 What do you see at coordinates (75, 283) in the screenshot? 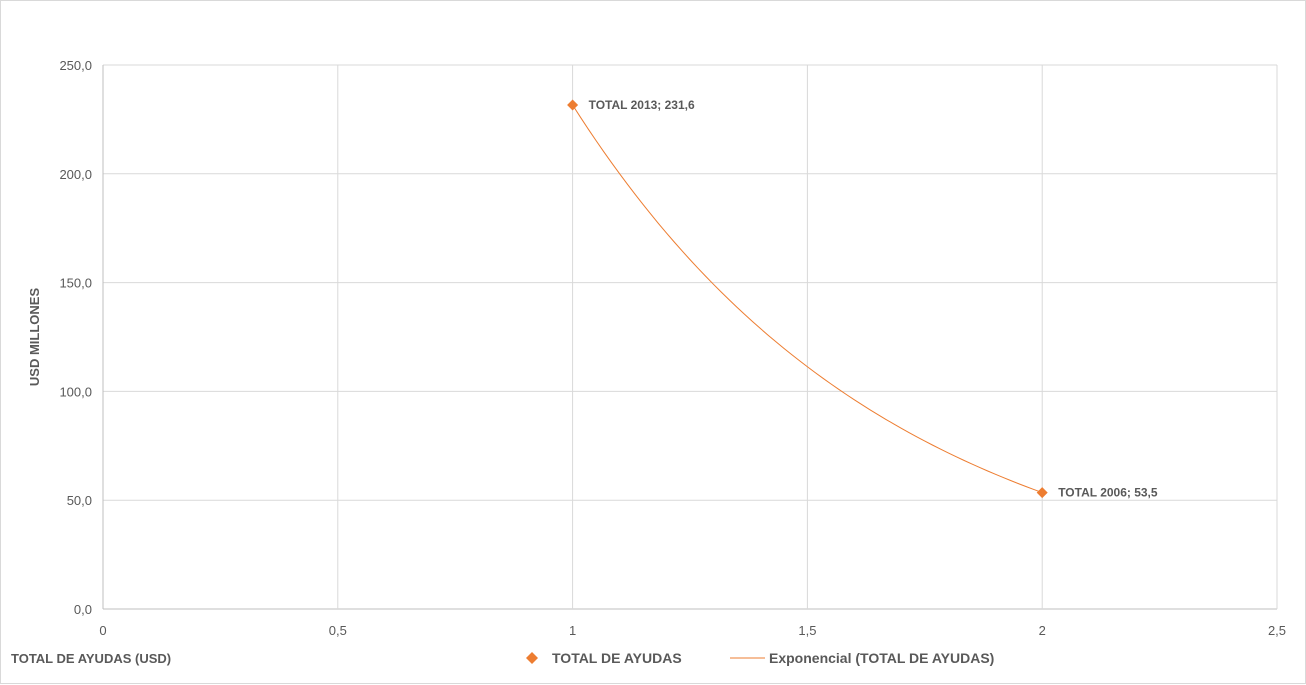
I see `y-tick-label: 150,0` at bounding box center [75, 283].